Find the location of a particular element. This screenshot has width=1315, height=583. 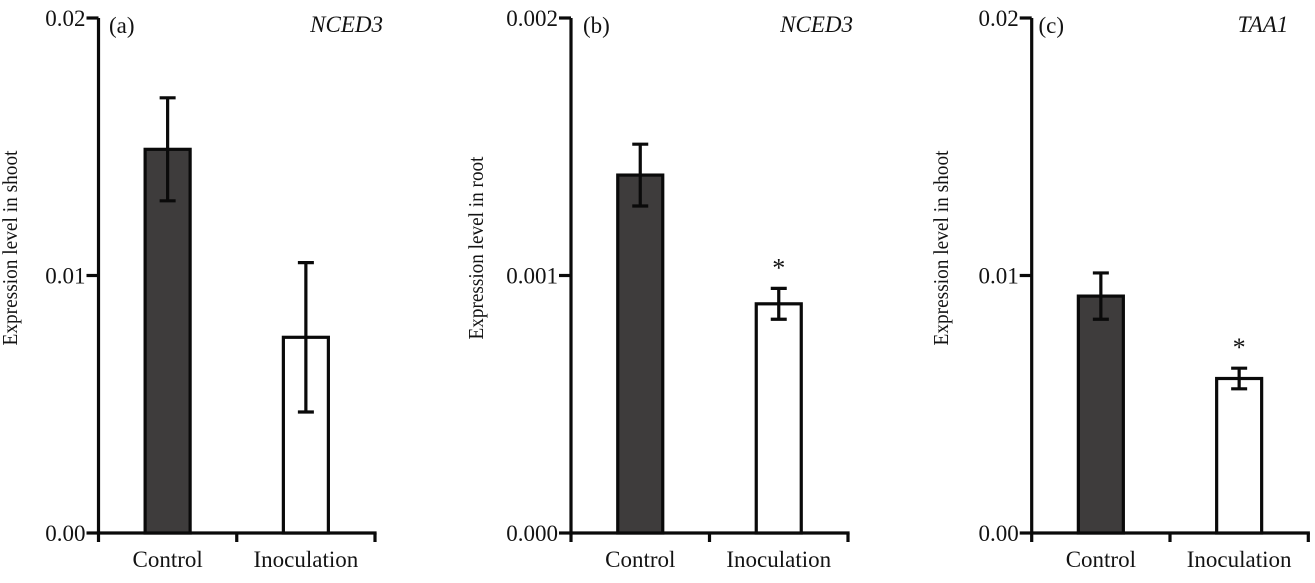

panel-label: (a) is located at coordinates (122, 25).